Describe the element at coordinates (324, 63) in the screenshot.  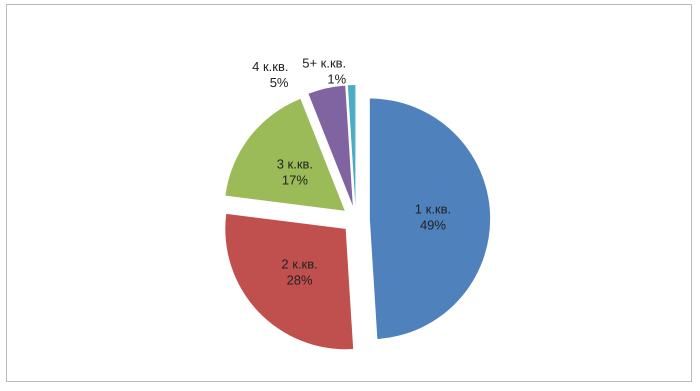
I see `slice-label: 5+ к.кв.` at that location.